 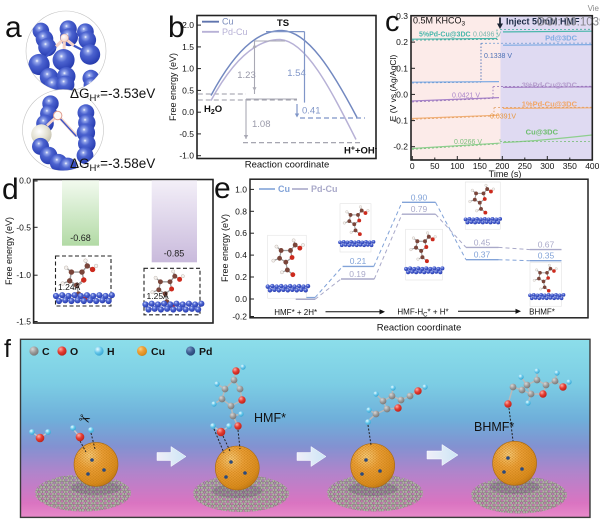 What do you see at coordinates (311, 111) in the screenshot?
I see `svg-text: 0.41` at bounding box center [311, 111].